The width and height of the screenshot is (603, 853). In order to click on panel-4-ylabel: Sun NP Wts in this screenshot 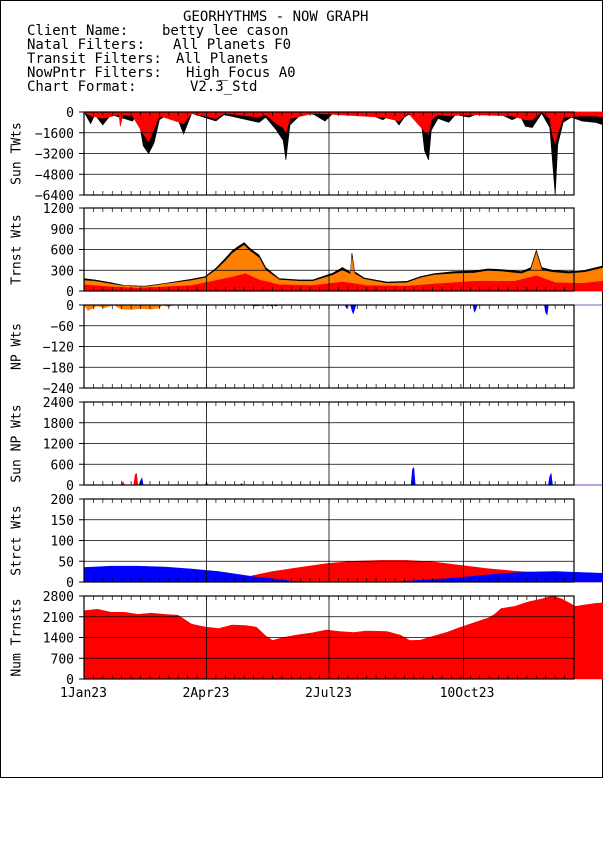, I will do `click(17, 443)`.